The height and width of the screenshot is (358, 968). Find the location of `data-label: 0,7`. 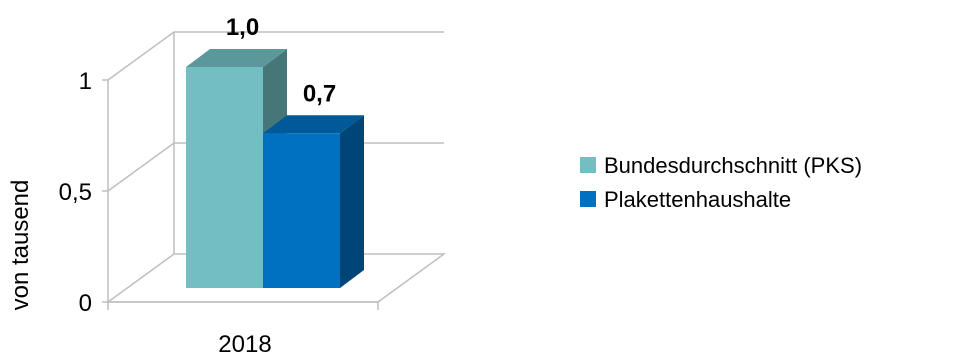

data-label: 0,7 is located at coordinates (319, 93).